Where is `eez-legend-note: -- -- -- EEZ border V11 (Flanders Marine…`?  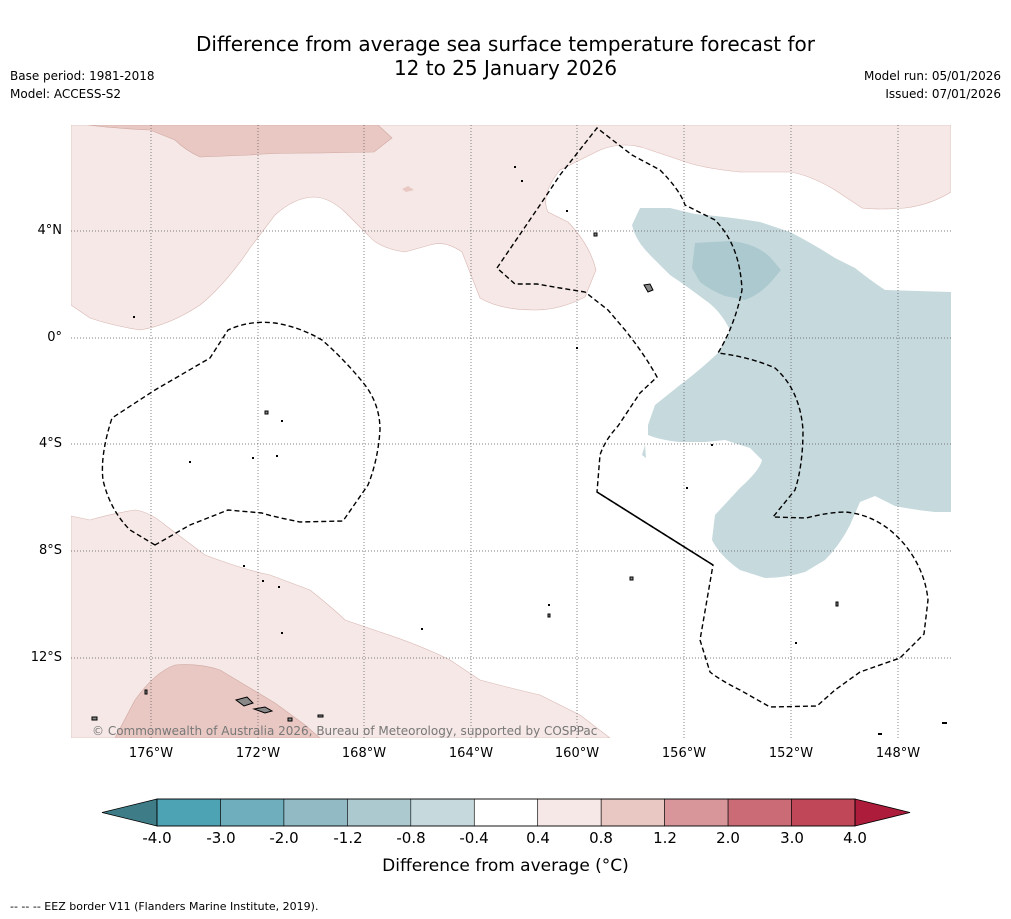
eez-legend-note: -- -- -- EEZ border V11 (Flanders Marine… is located at coordinates (164, 906).